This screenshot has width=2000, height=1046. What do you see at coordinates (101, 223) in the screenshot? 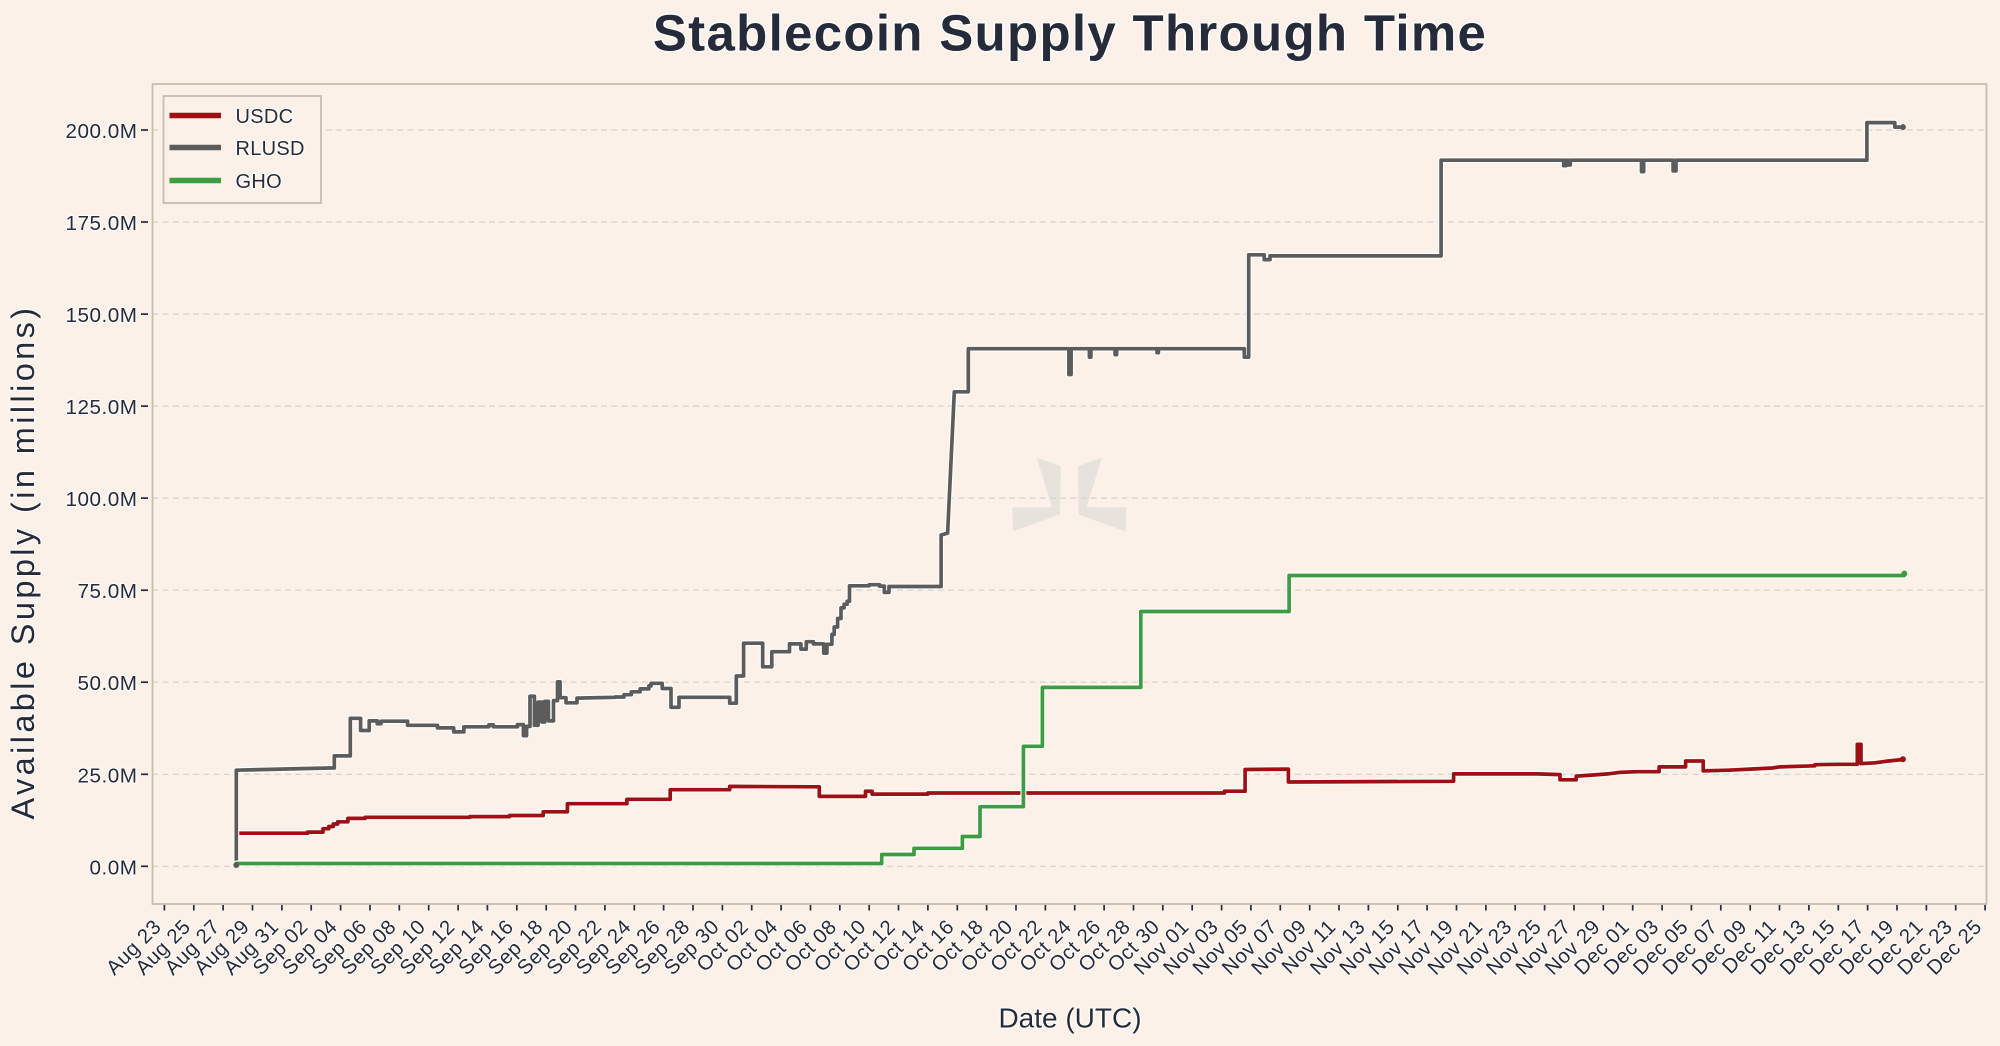
I see `svg-text: 175.0M` at bounding box center [101, 223].